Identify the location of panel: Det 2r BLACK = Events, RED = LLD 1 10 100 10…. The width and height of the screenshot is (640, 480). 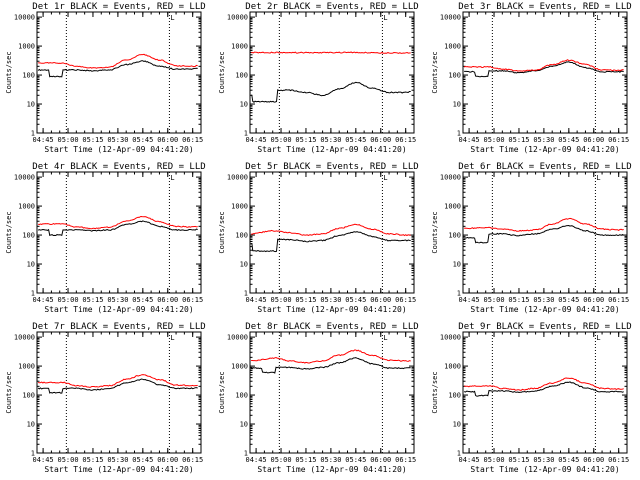
(318, 78).